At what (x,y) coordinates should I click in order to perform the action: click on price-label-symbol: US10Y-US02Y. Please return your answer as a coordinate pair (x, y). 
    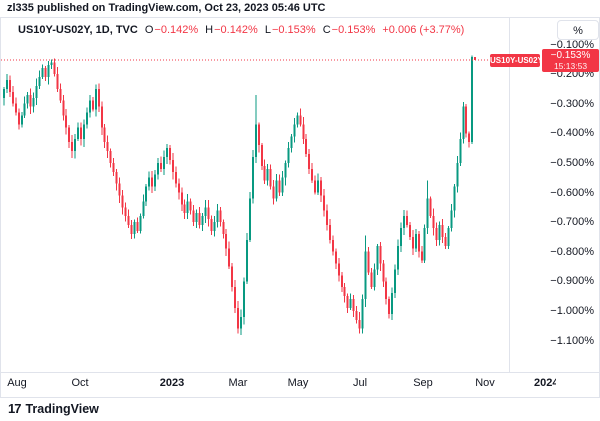
    Looking at the image, I should click on (516, 60).